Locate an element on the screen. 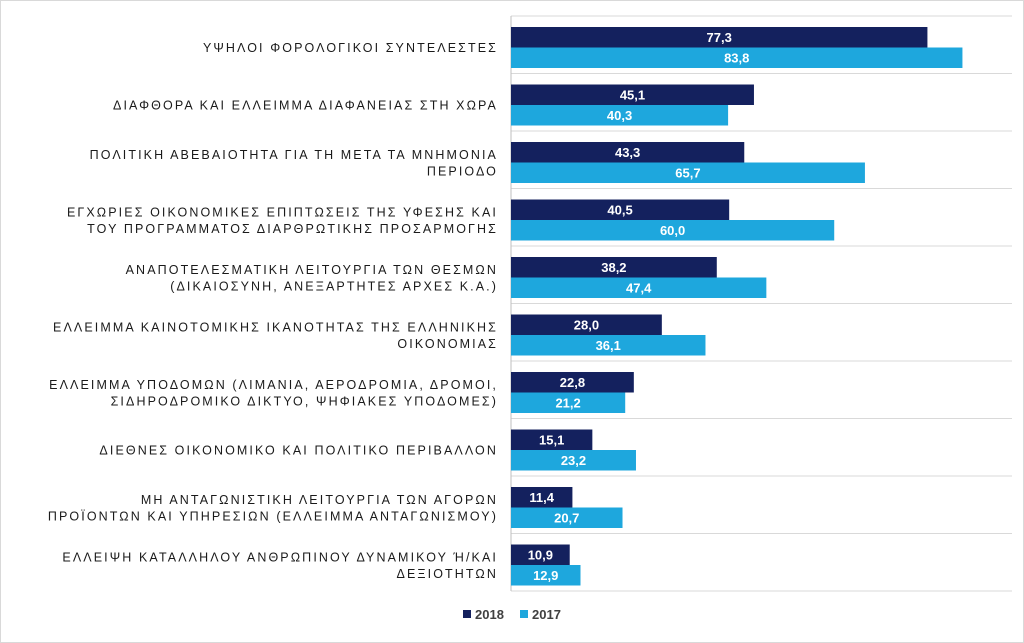 The height and width of the screenshot is (643, 1024). data-label-2017-7: 21,2 is located at coordinates (567, 402).